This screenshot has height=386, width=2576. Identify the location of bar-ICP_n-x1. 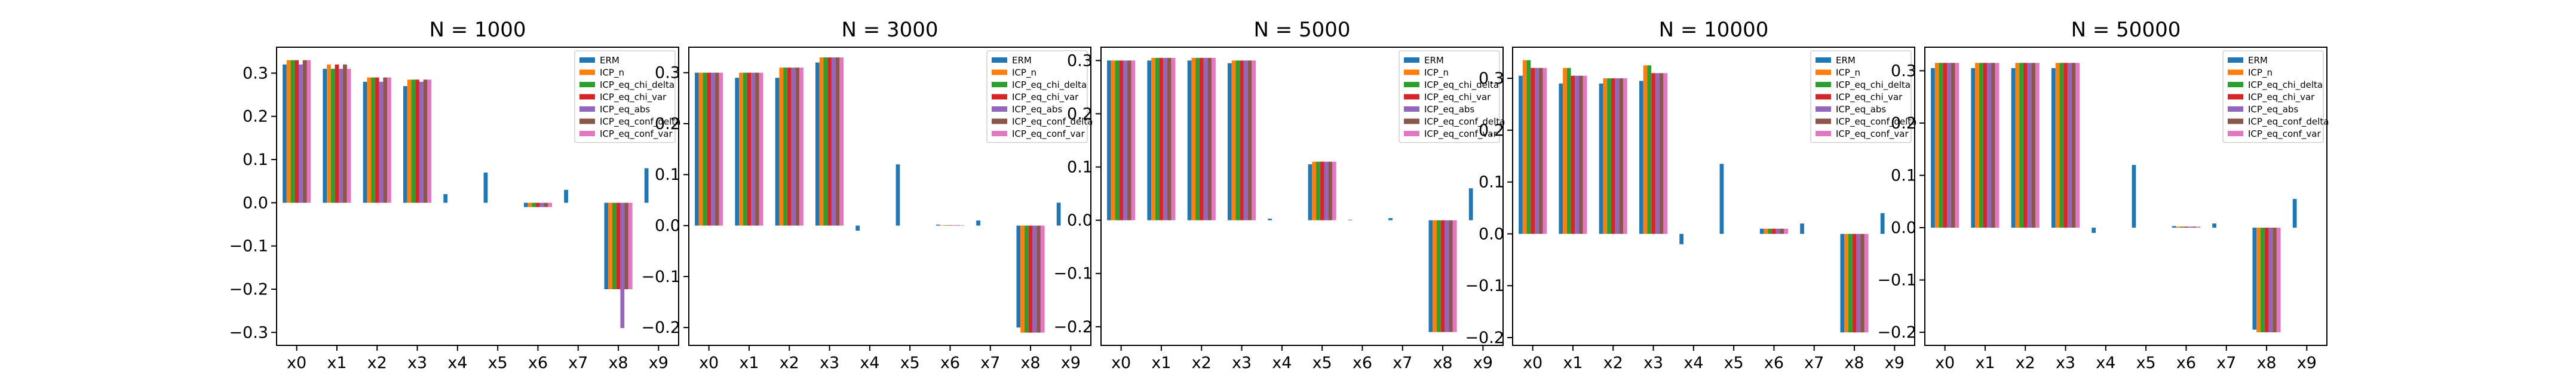
(329, 133).